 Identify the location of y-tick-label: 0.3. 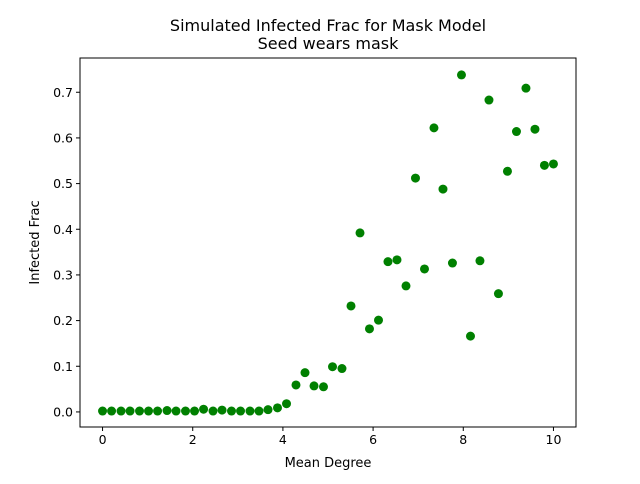
(63, 274).